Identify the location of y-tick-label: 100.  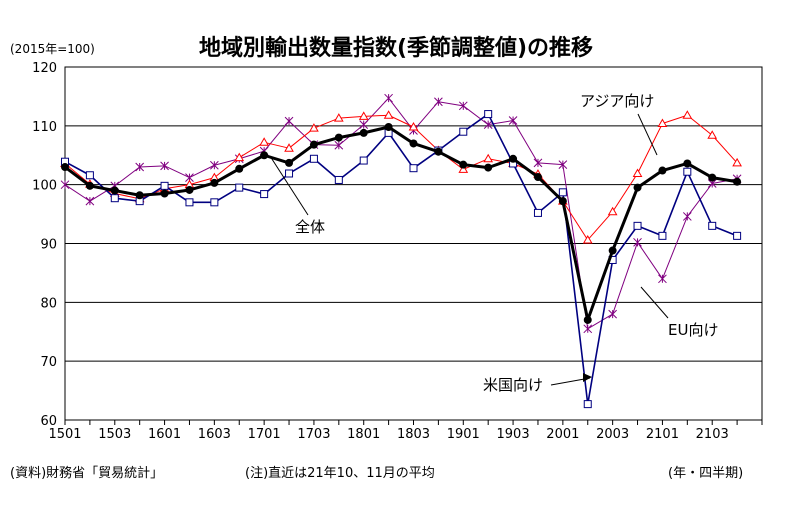
(44, 186).